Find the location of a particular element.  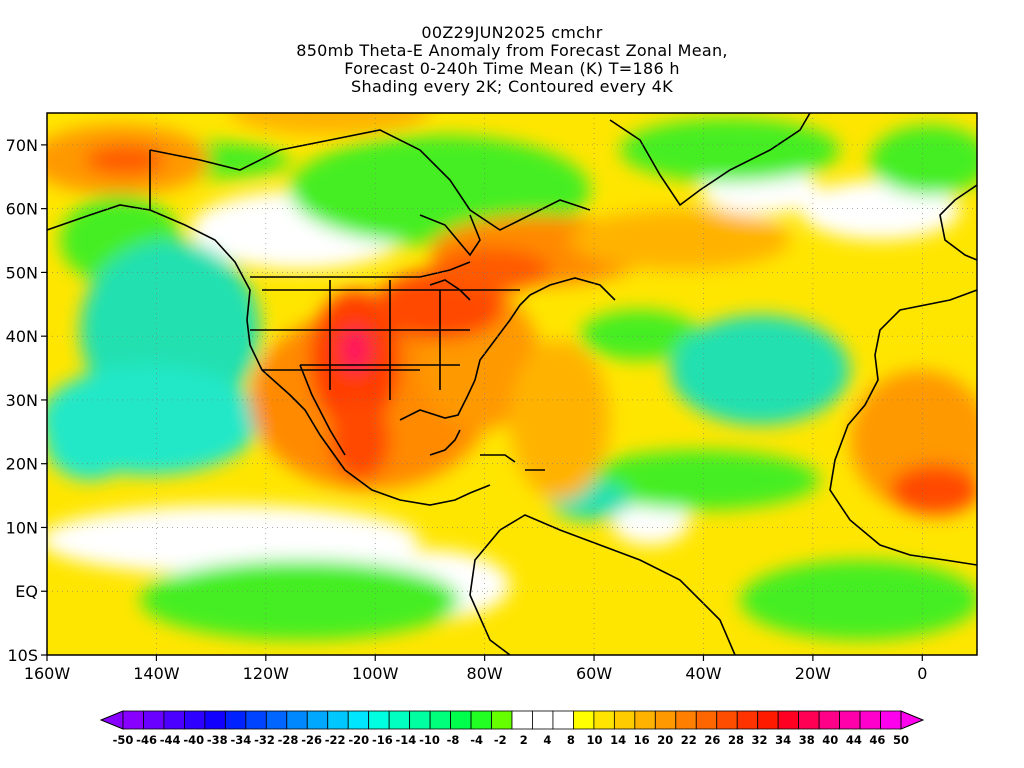

colorbar-label: -22 is located at coordinates (335, 740).